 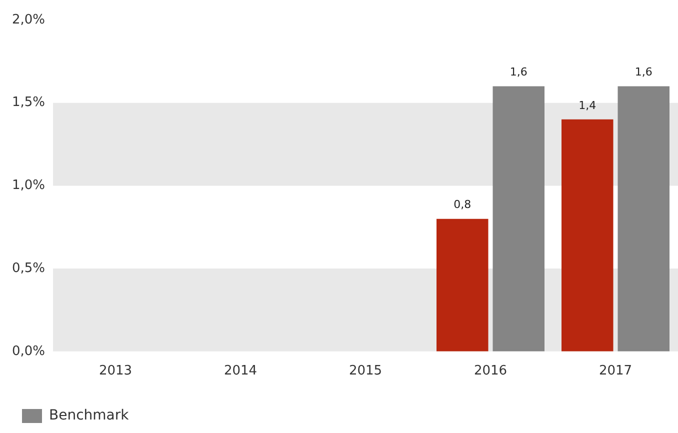 I want to click on y-tick-label: 1,5%, so click(x=29, y=102).